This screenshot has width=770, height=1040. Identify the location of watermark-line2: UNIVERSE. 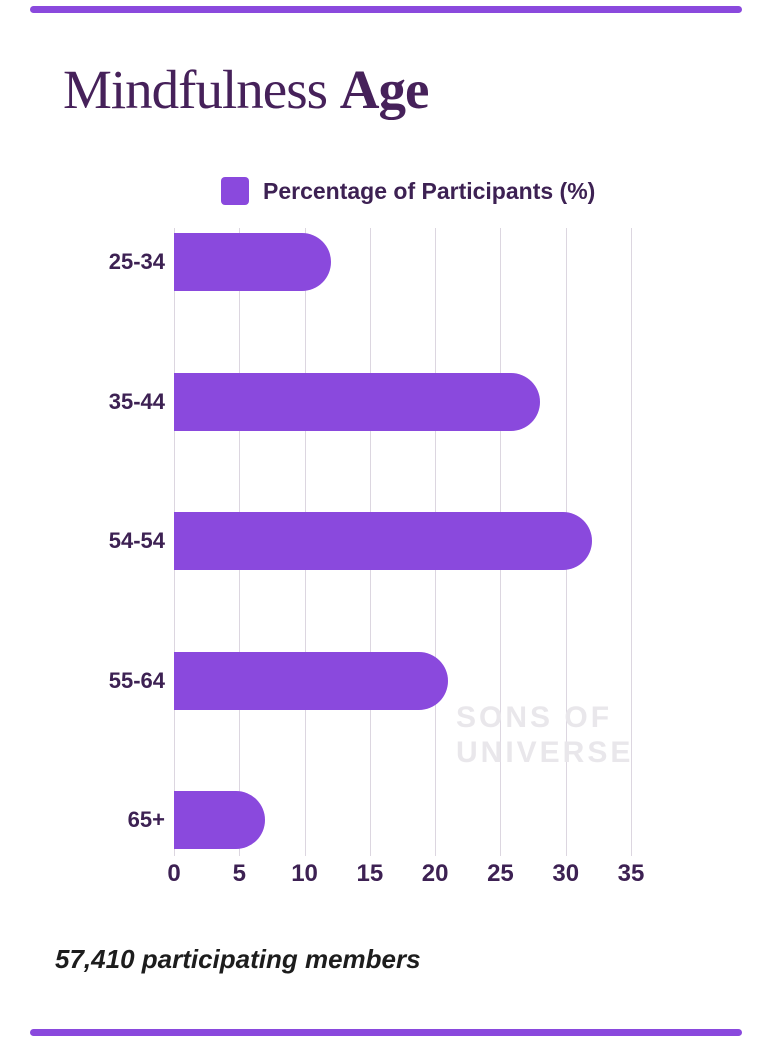
(545, 752).